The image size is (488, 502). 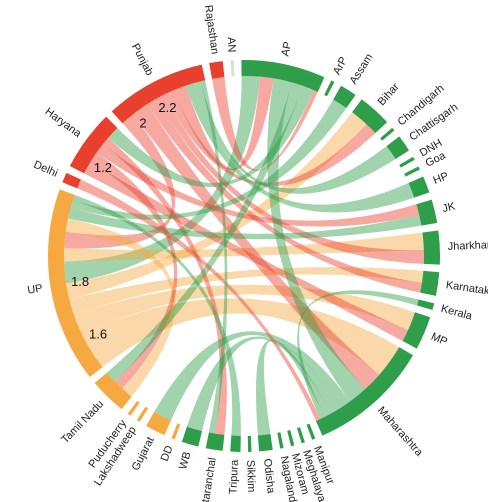 What do you see at coordinates (231, 45) in the screenshot?
I see `node-label: AN` at bounding box center [231, 45].